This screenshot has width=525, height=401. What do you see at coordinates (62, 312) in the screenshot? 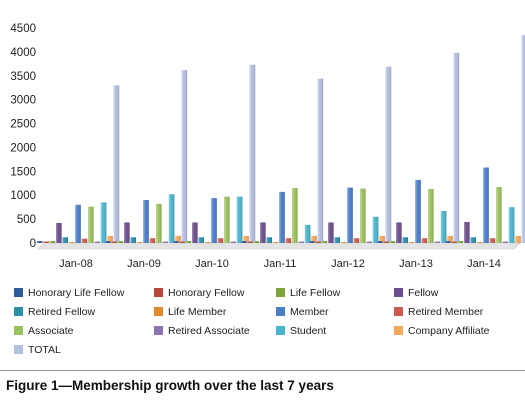
I see `legend-label: Retired Fellow` at bounding box center [62, 312].